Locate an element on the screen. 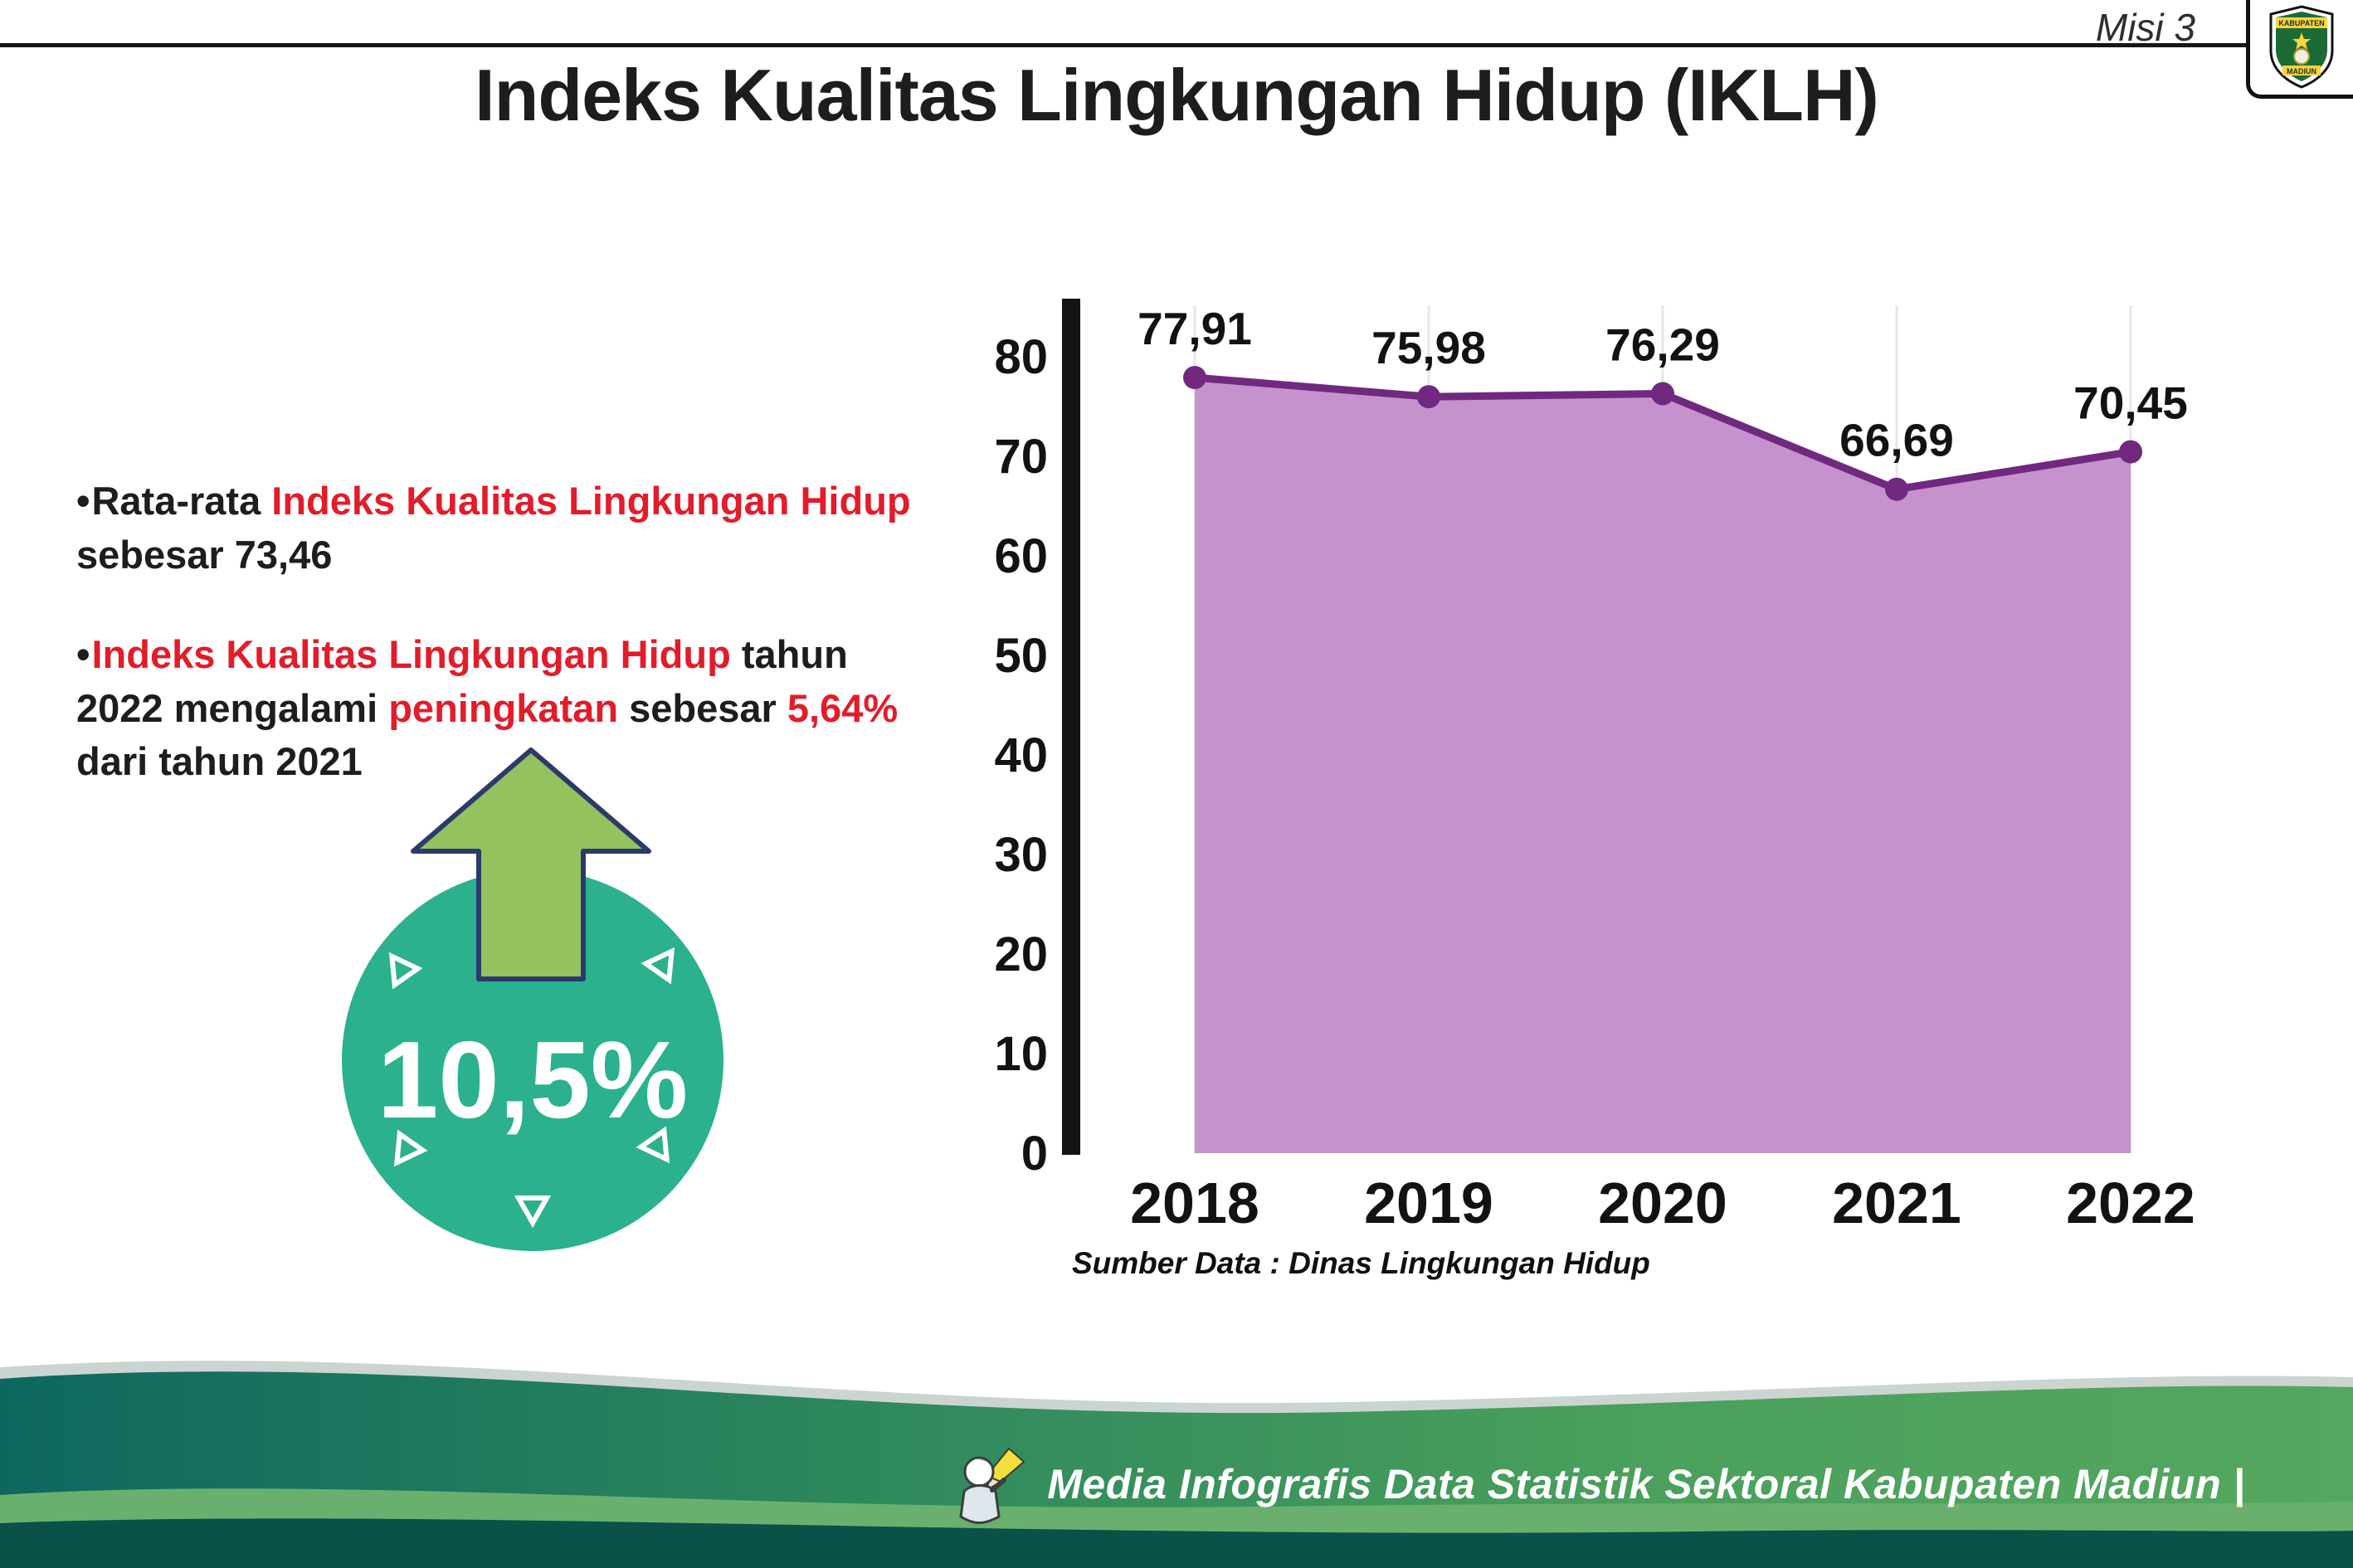  svg-text: 10 is located at coordinates (1021, 1054).